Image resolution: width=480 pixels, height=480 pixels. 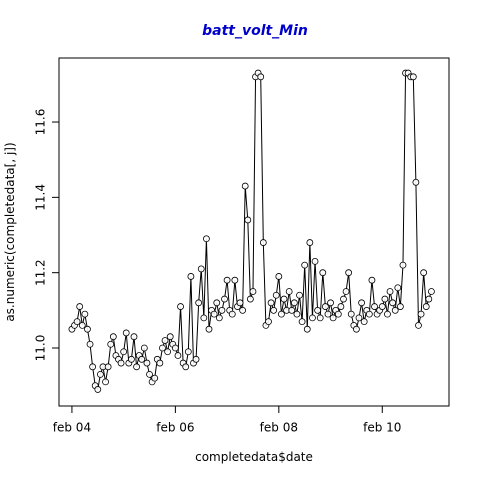 I want to click on y-tick-label: 11.2, so click(x=41, y=272).